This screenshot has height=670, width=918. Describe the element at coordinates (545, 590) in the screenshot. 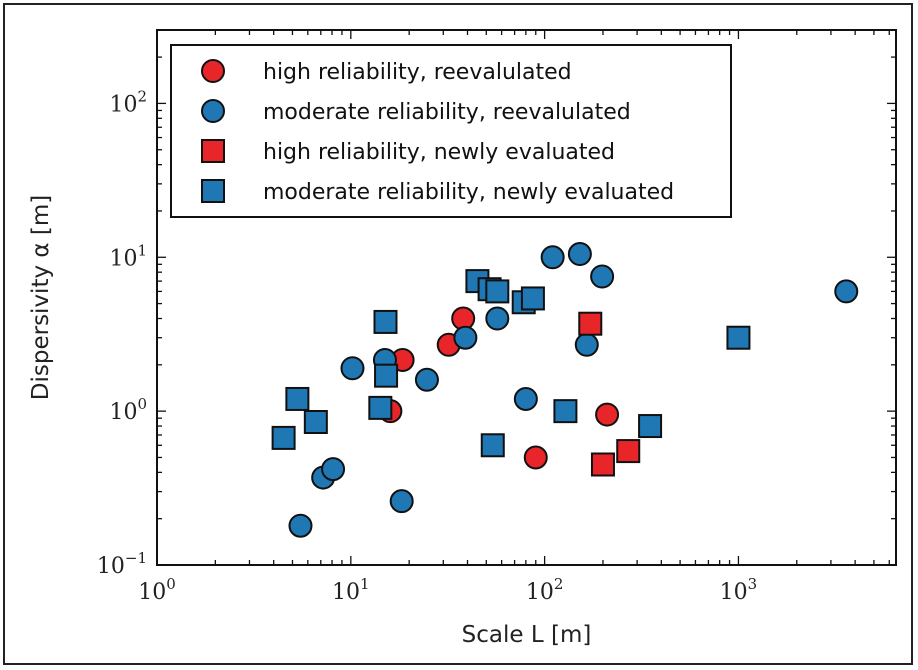

I see `x-tick-label: 10²` at that location.